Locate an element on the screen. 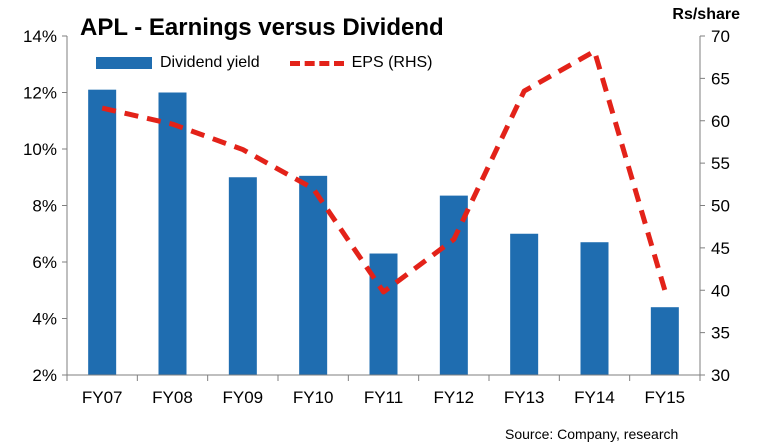 The width and height of the screenshot is (762, 442). right-tick-label: 35 is located at coordinates (720, 333).